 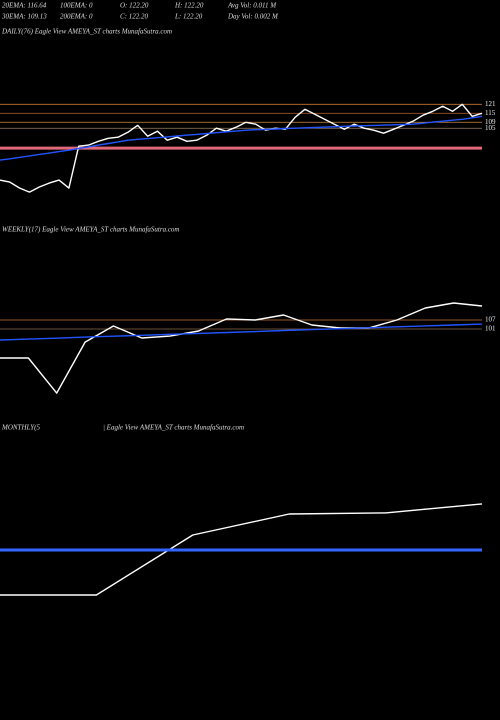 What do you see at coordinates (490, 320) in the screenshot?
I see `level-label: 107` at bounding box center [490, 320].